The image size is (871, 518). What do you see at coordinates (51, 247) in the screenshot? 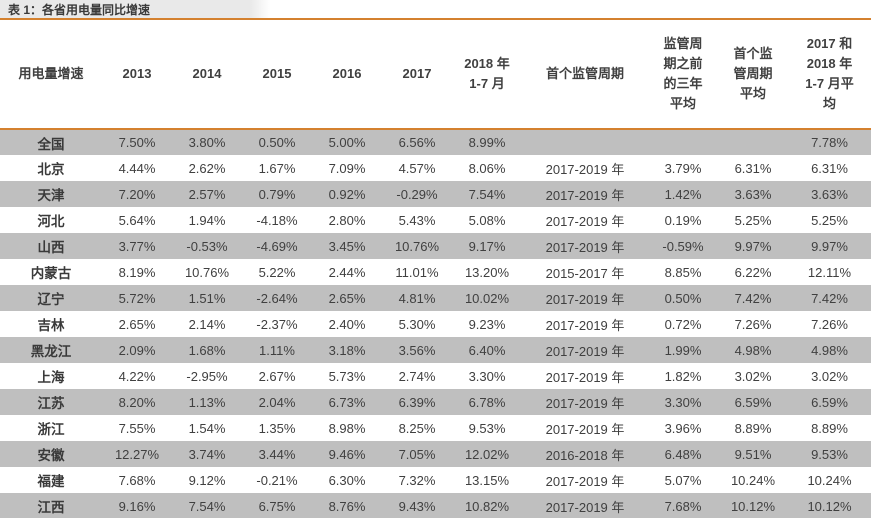
I see `row-label: 山西` at bounding box center [51, 247].